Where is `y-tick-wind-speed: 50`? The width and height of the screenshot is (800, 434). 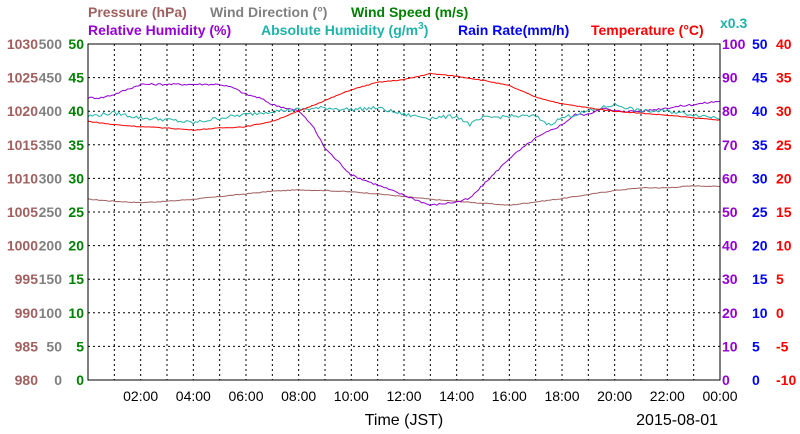 y-tick-wind-speed: 50 is located at coordinates (76, 44).